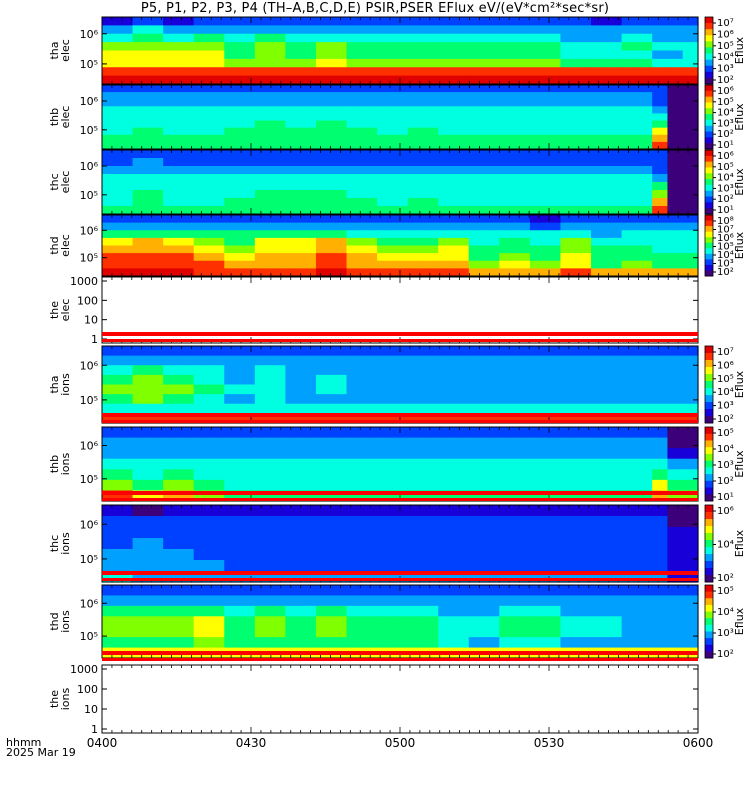 Image resolution: width=750 pixels, height=800 pixels. What do you see at coordinates (725, 365) in the screenshot?
I see `colorbar-tick-label: 10⁶` at bounding box center [725, 365].